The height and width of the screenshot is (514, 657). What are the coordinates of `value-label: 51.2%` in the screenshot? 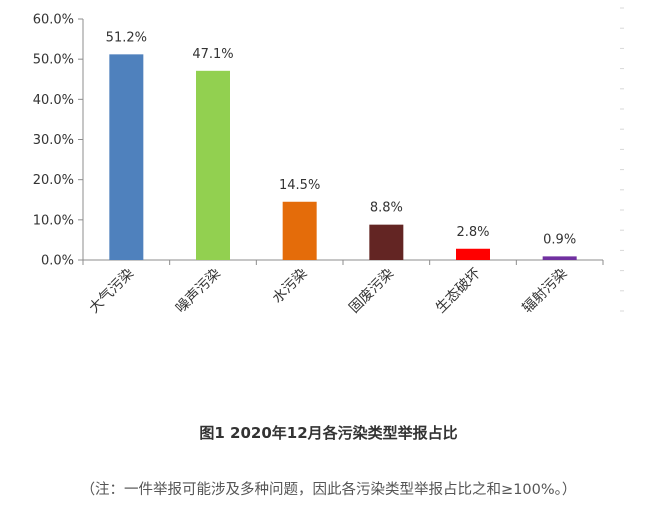 It's located at (126, 37).